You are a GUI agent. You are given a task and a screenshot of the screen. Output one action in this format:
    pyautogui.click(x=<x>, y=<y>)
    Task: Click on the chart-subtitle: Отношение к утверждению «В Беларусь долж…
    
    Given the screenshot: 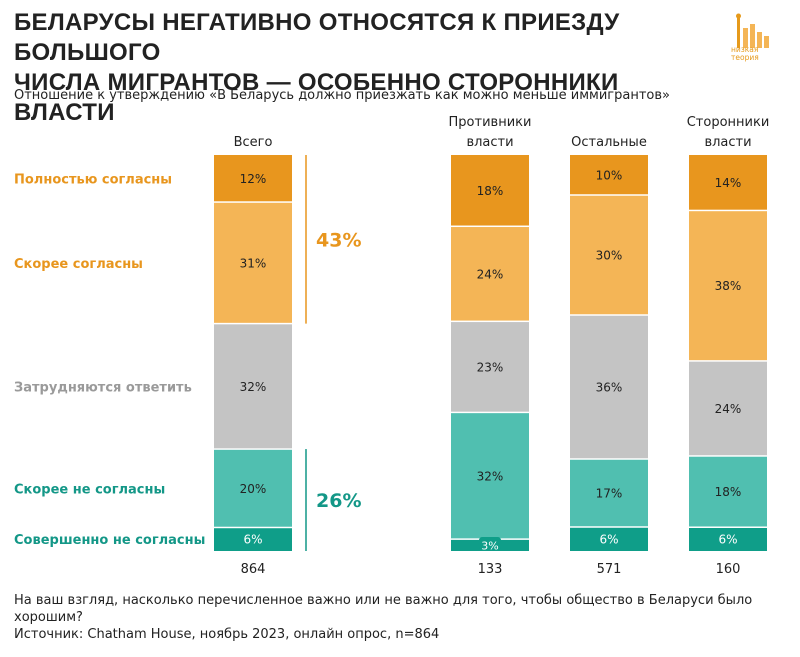 What is the action you would take?
    pyautogui.click(x=342, y=95)
    